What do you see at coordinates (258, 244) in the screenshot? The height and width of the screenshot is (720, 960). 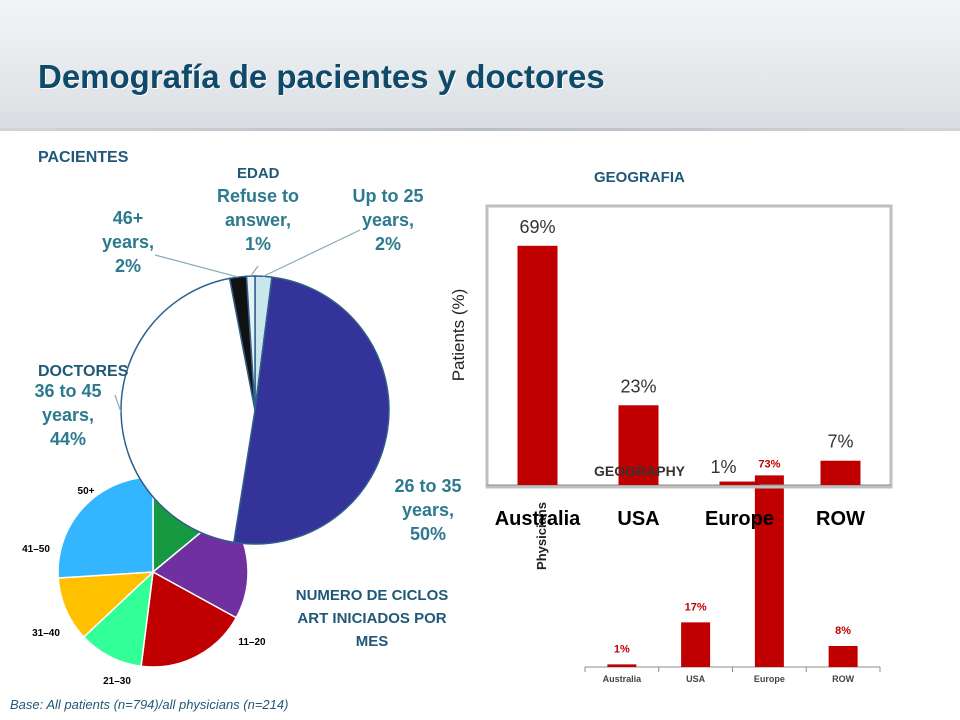 I see `age-label-4-line-2: 1%` at bounding box center [258, 244].